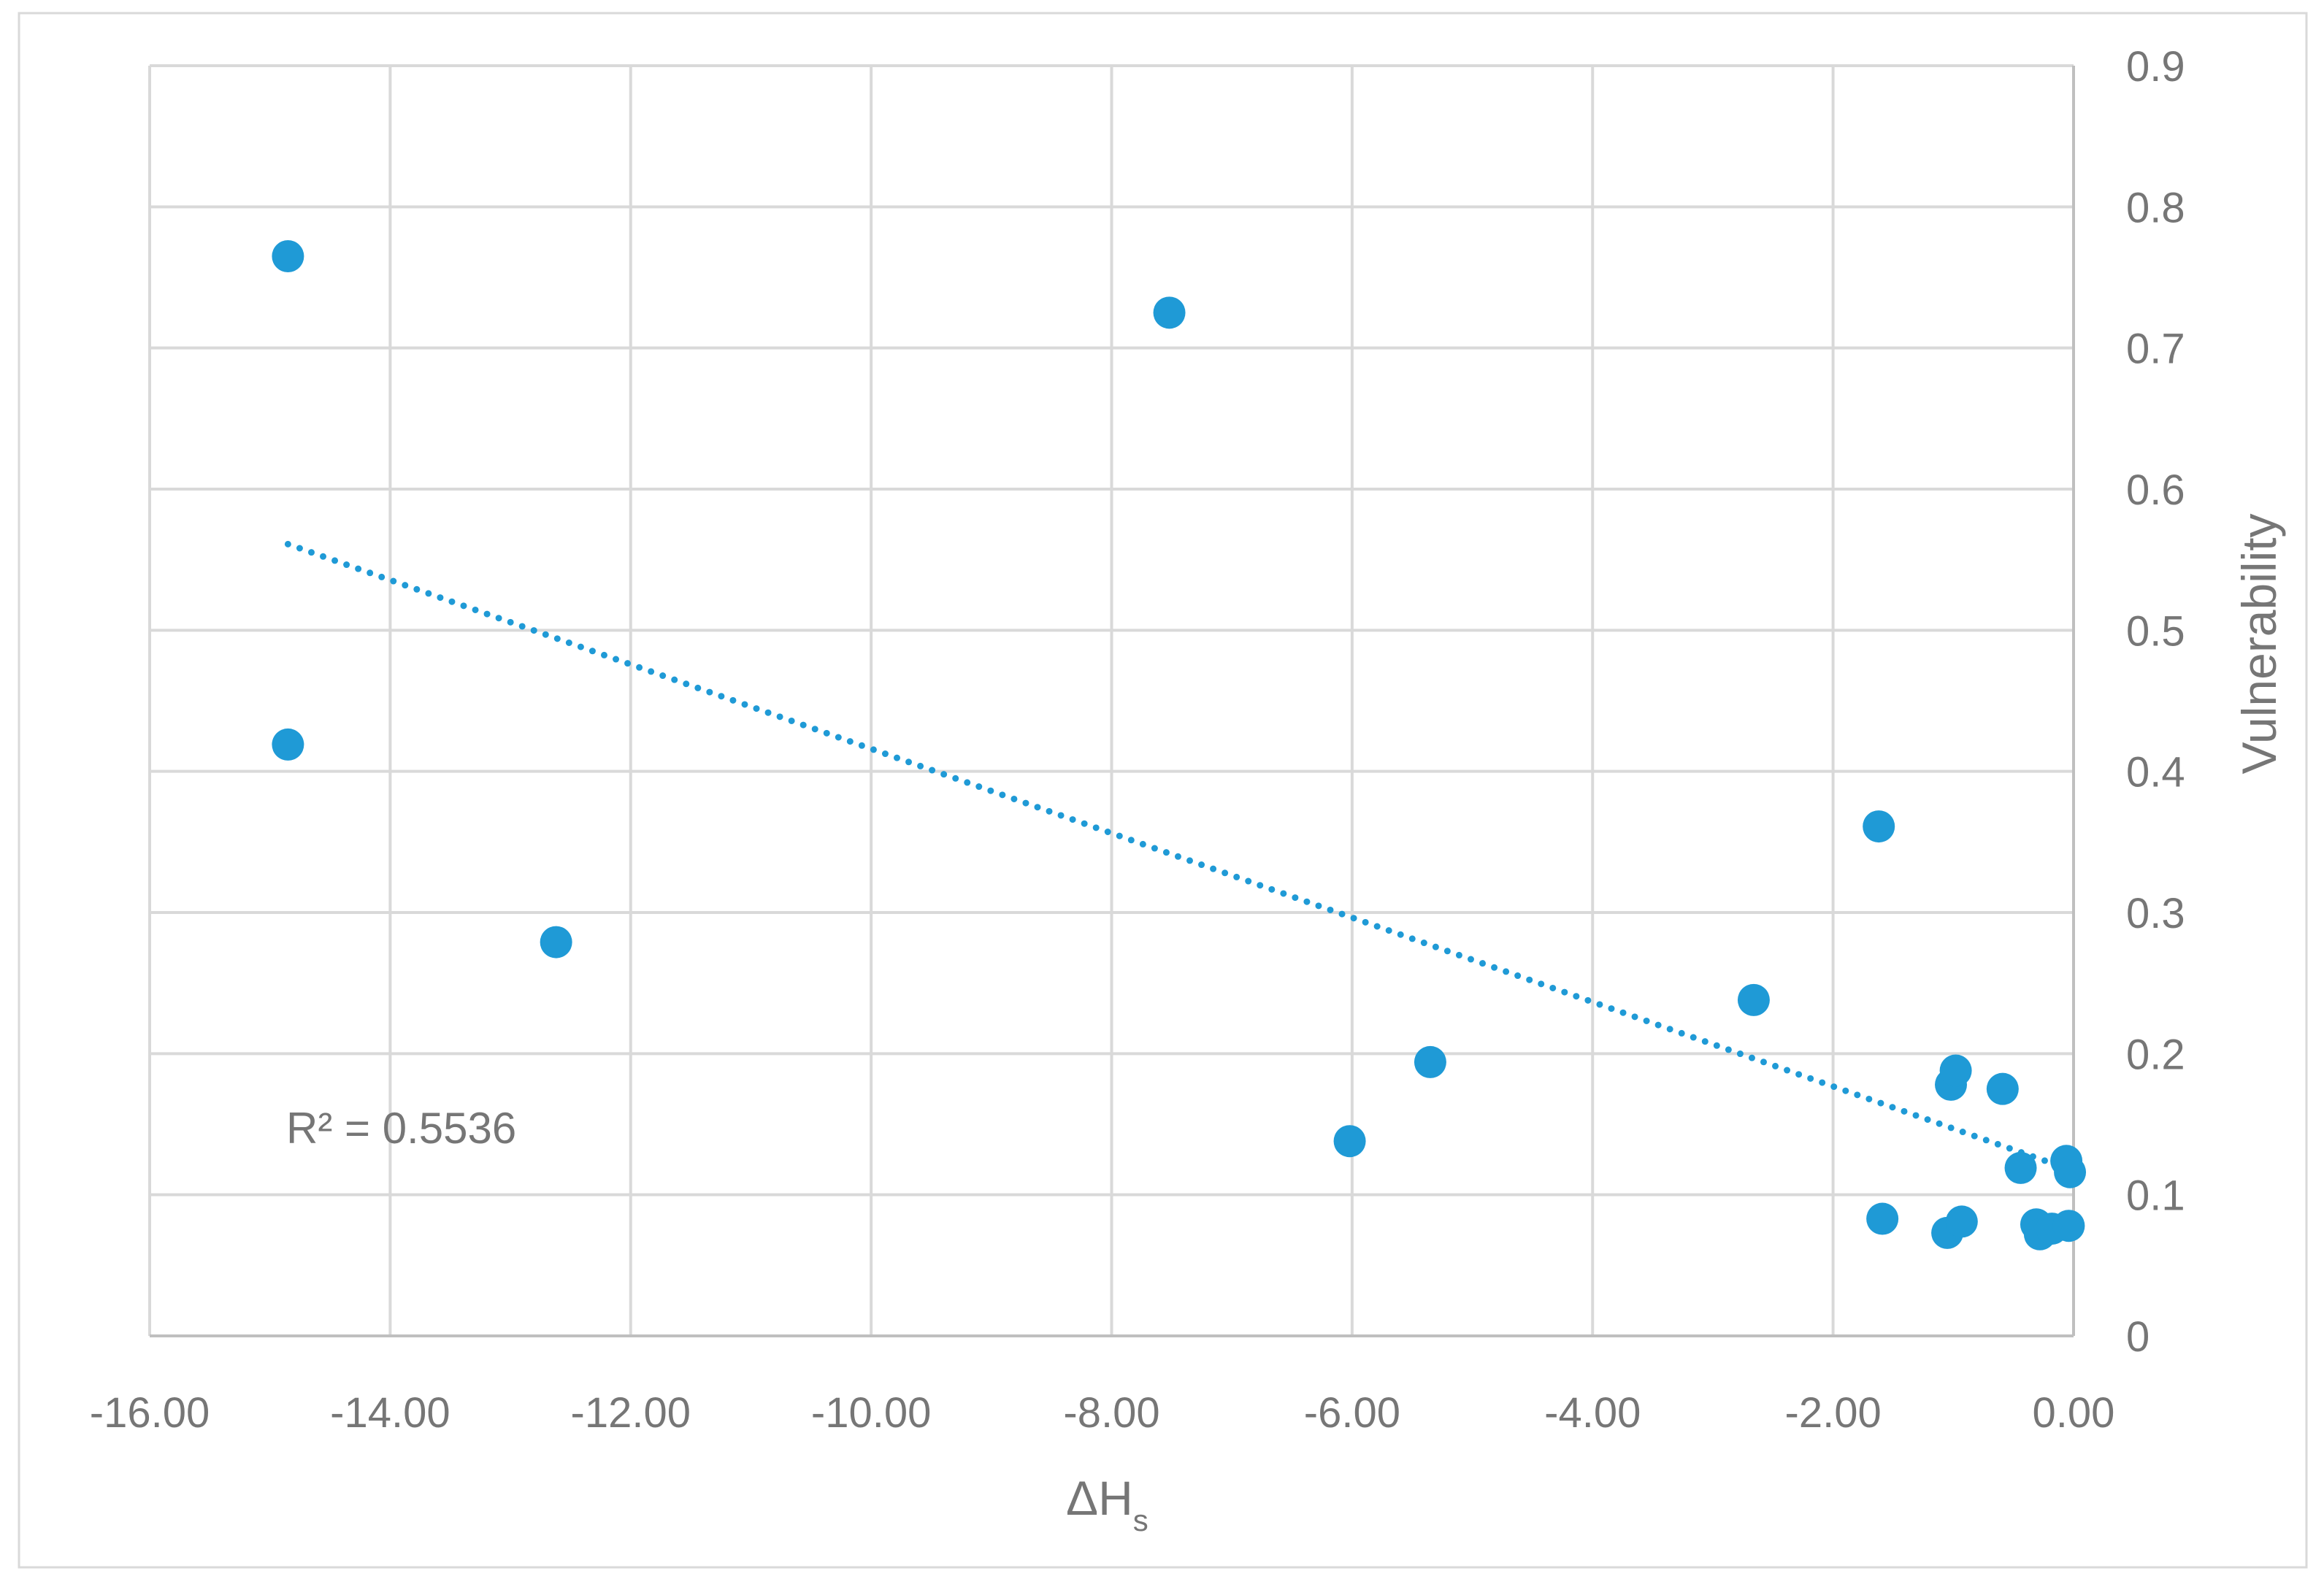 This screenshot has width=2324, height=1579. I want to click on x-axis-title: ΔHs, so click(1107, 1504).